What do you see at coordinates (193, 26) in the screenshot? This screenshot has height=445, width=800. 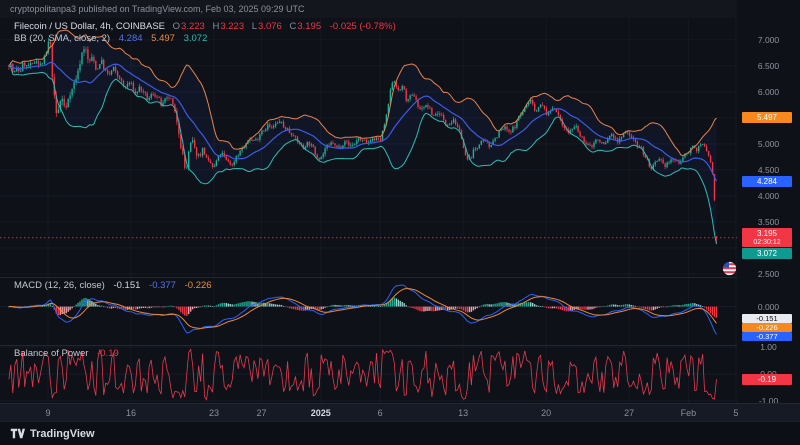 I see `open-value: 3.223` at bounding box center [193, 26].